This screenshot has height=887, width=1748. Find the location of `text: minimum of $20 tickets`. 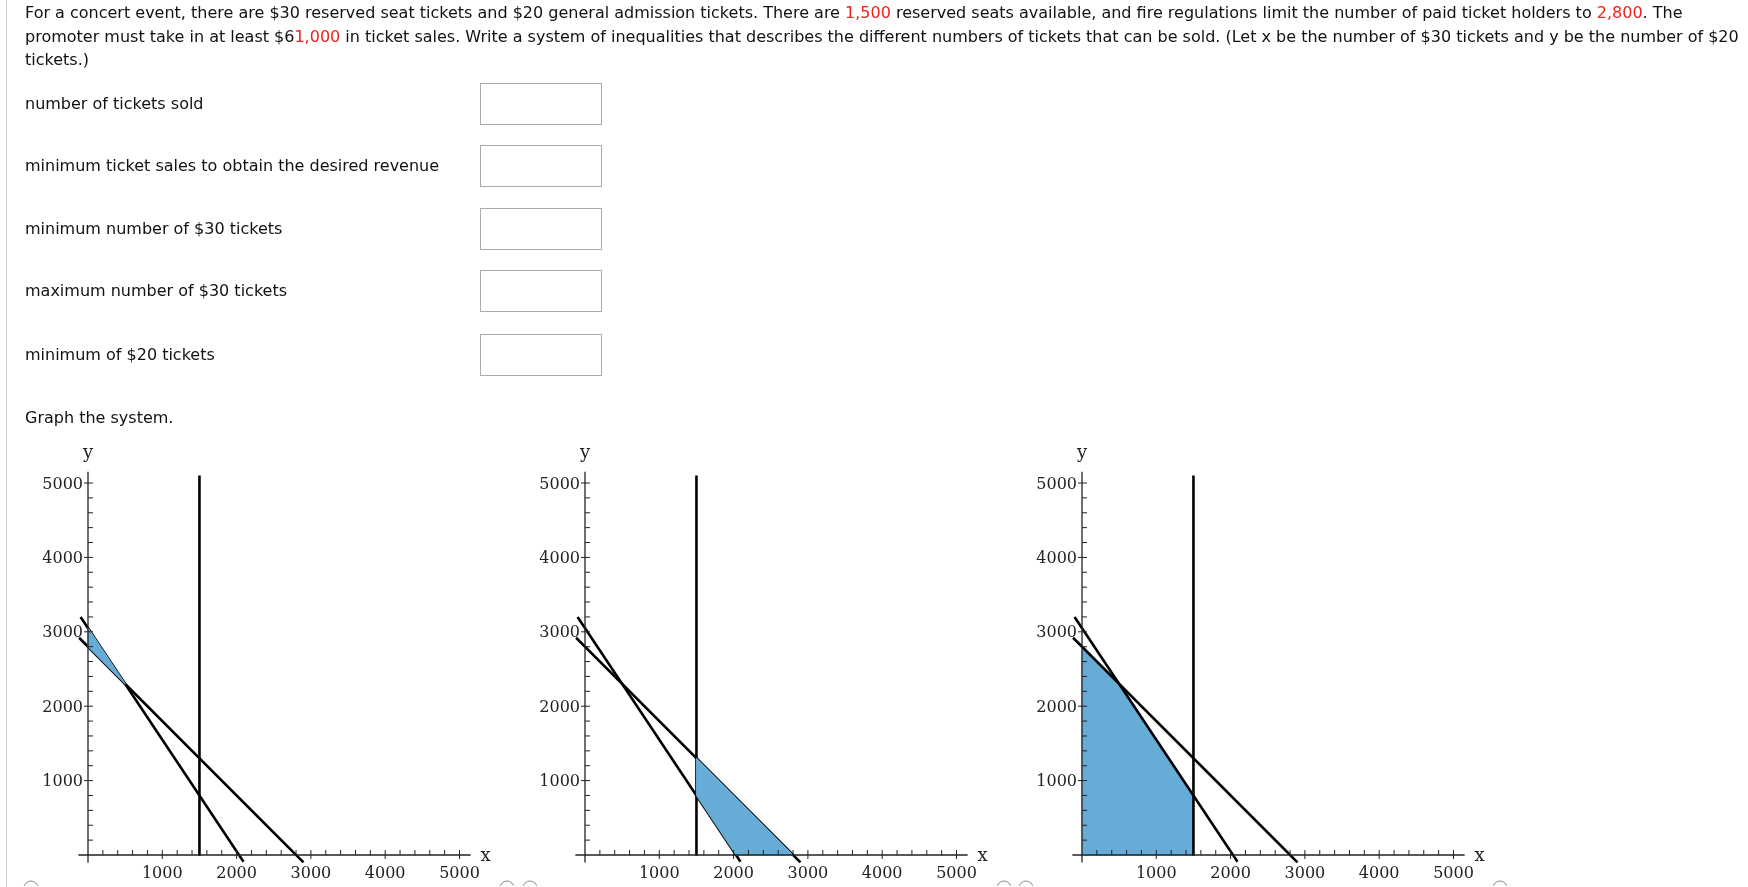

text: minimum of $20 tickets is located at coordinates (120, 354).